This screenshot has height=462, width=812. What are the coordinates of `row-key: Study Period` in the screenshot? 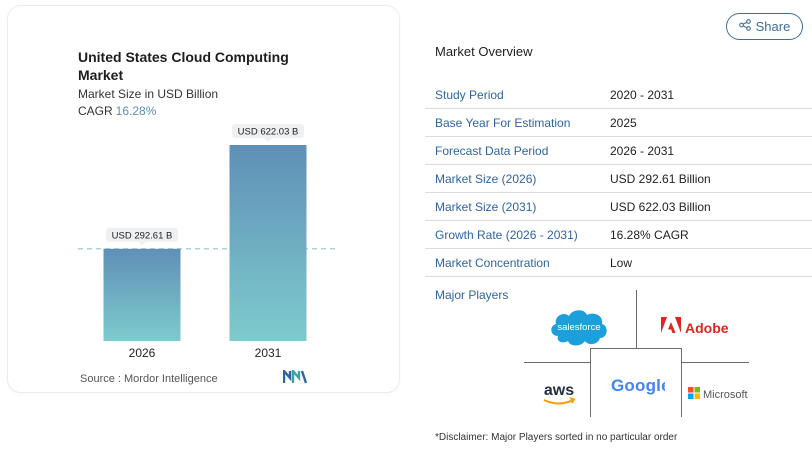 It's located at (469, 94).